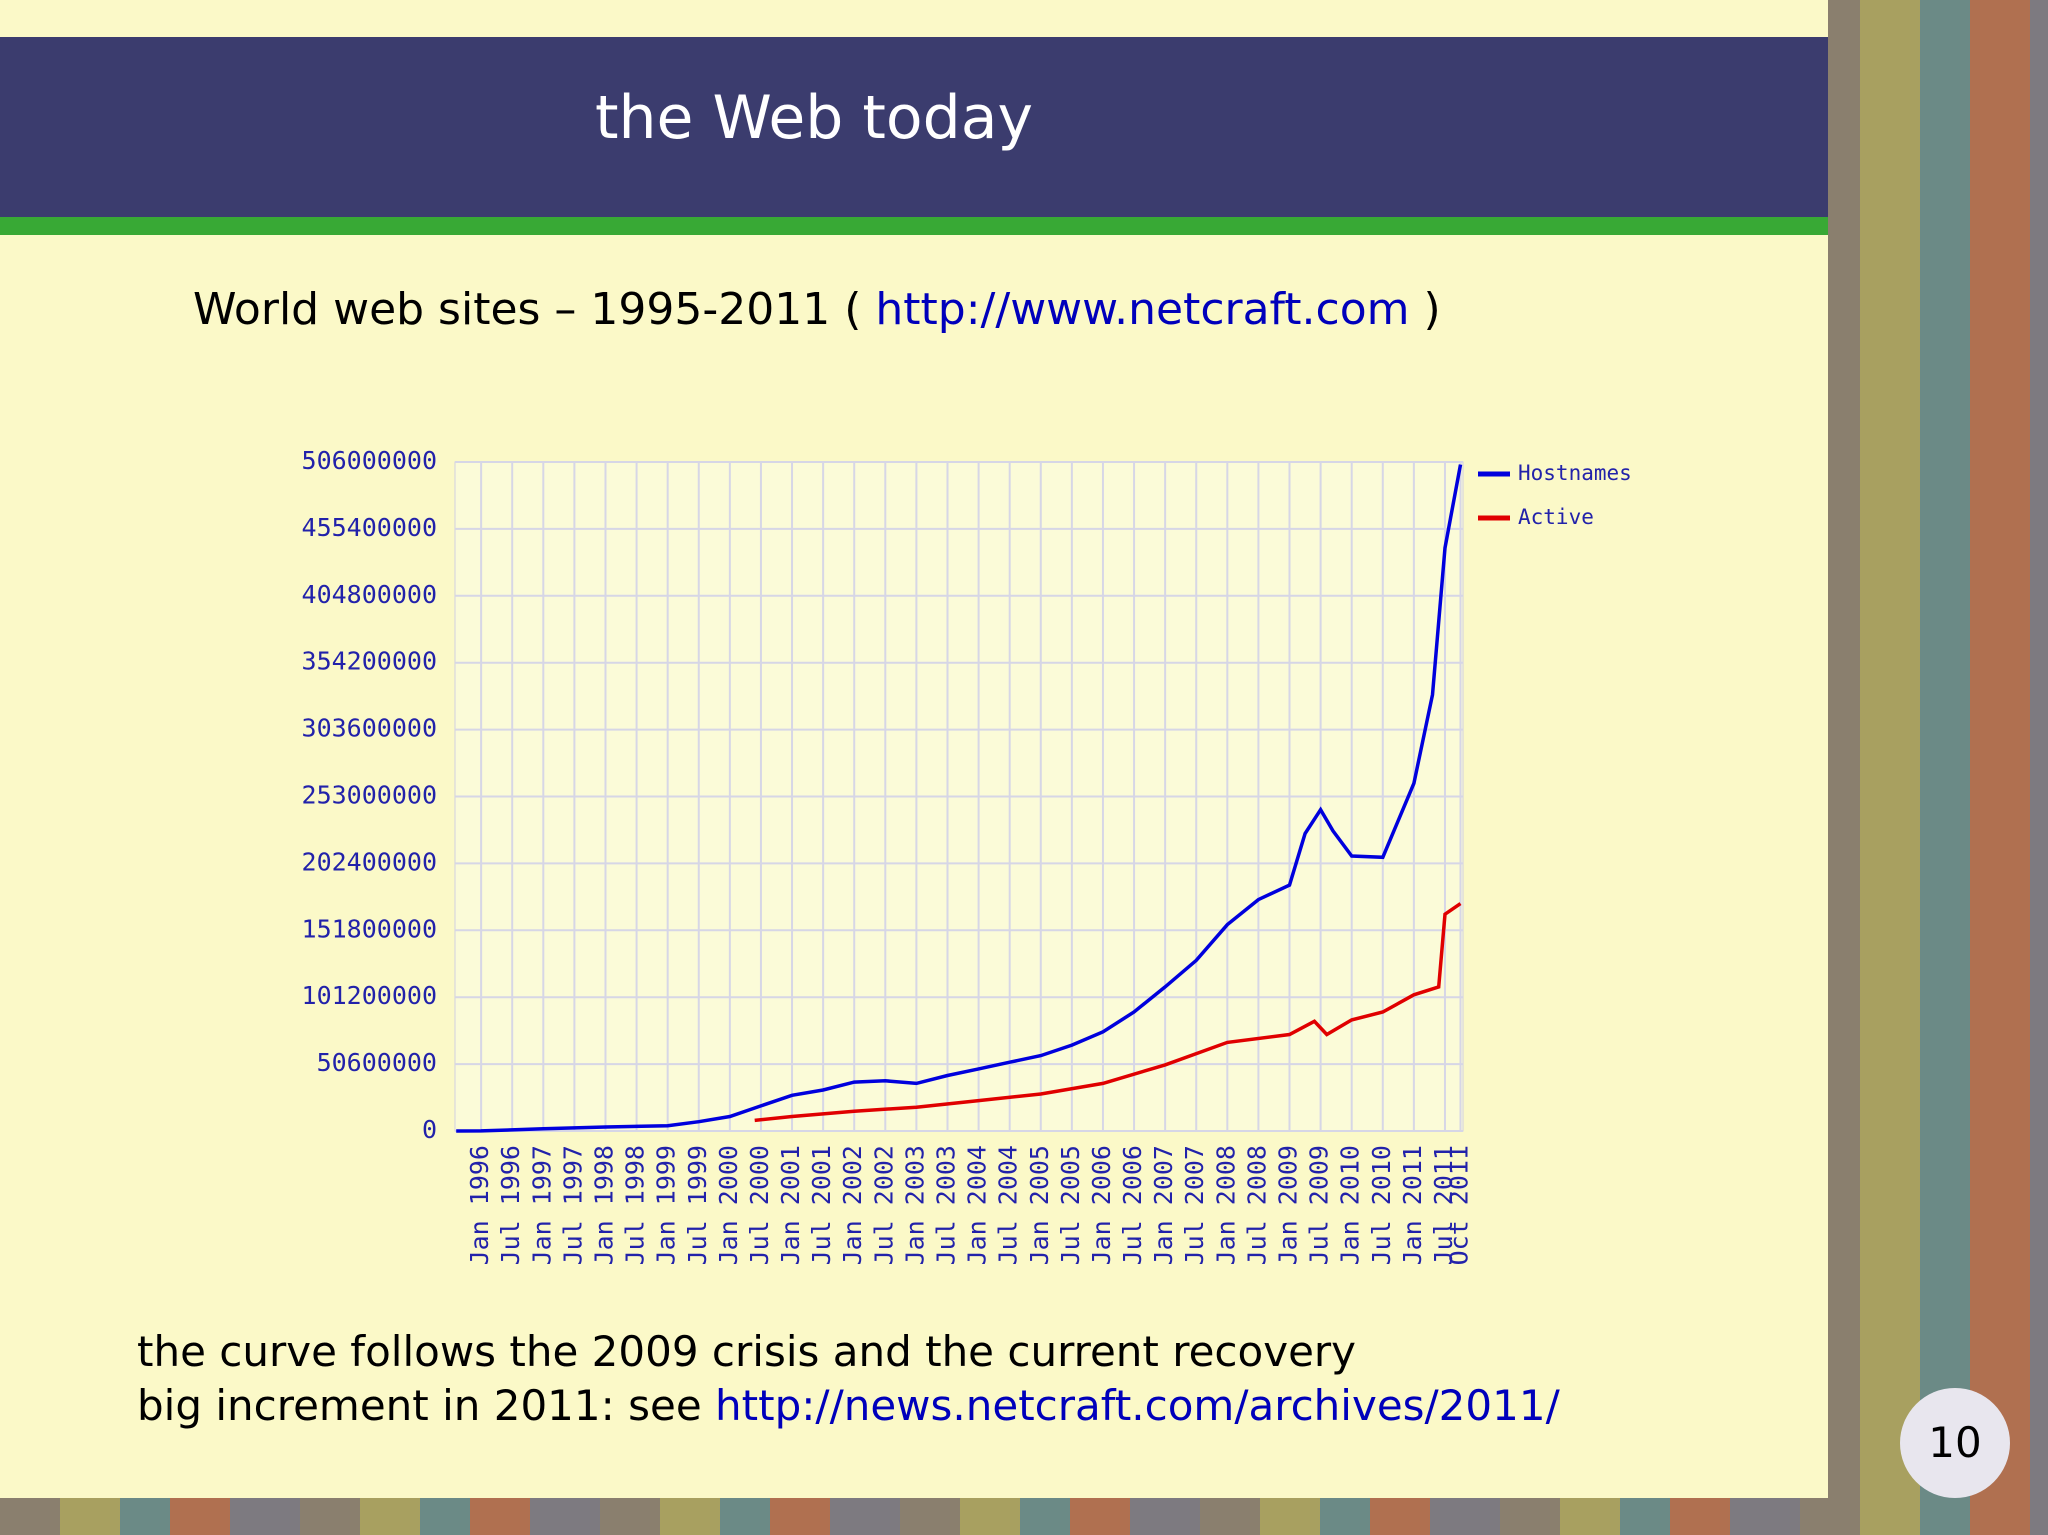 The width and height of the screenshot is (2048, 1535). I want to click on x-tick-label: Jan 2006, so click(1101, 1205).